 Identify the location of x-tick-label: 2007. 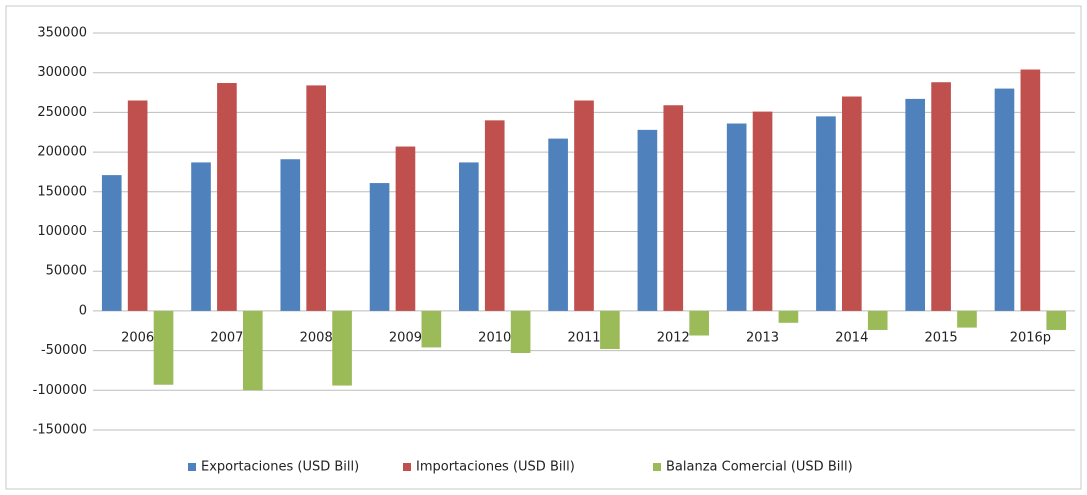
(226, 337).